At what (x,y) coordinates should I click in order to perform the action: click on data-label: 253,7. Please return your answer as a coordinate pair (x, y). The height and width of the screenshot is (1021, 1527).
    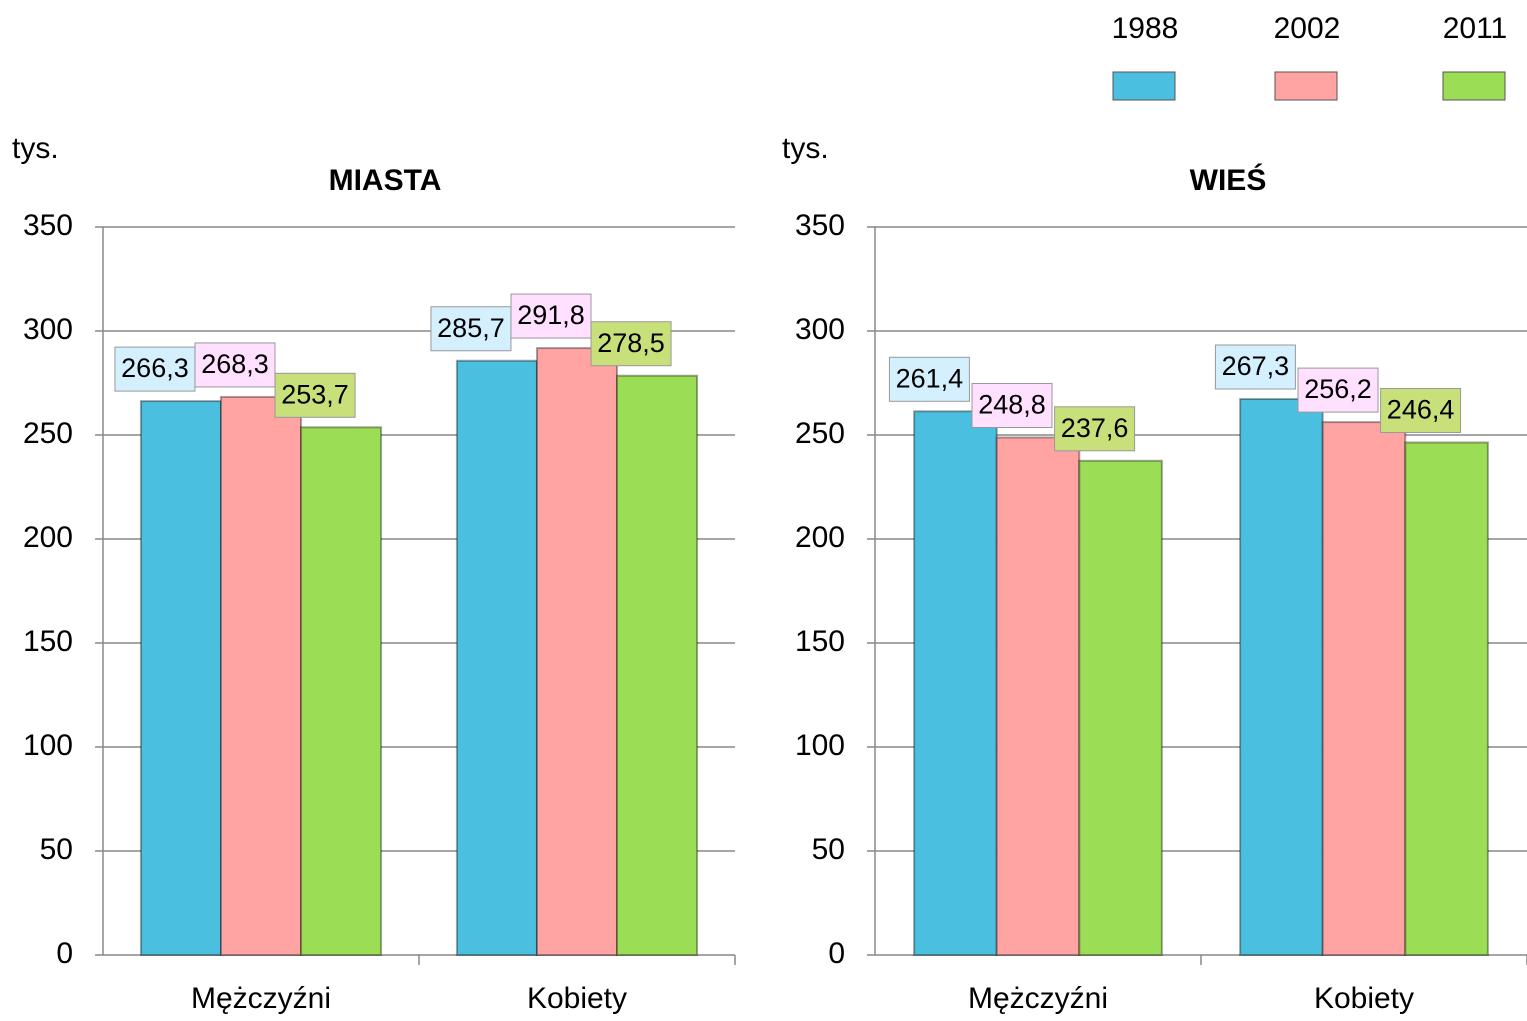
    Looking at the image, I should click on (315, 394).